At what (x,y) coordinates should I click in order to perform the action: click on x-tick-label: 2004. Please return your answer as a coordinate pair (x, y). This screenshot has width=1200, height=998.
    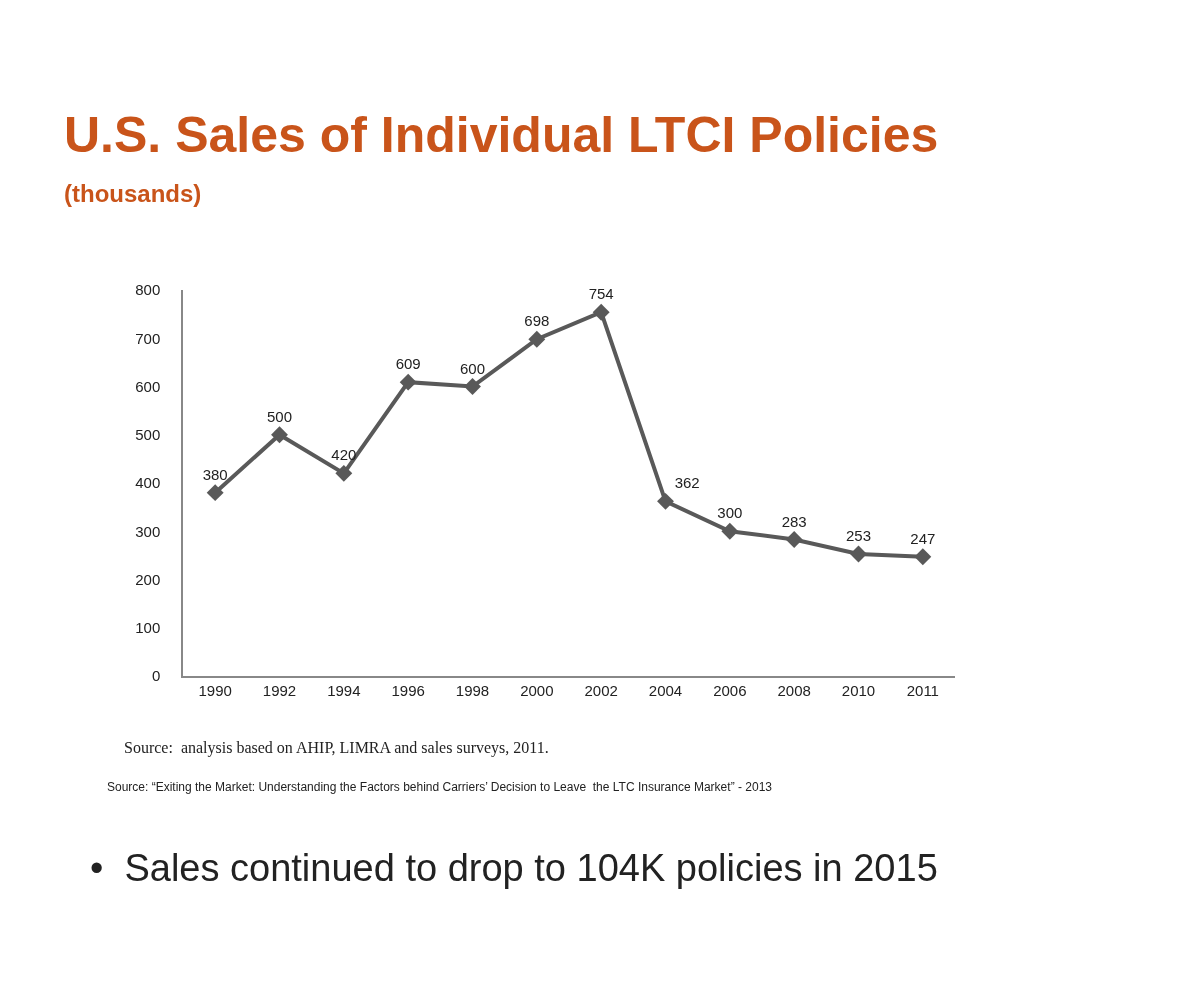
    Looking at the image, I should click on (665, 690).